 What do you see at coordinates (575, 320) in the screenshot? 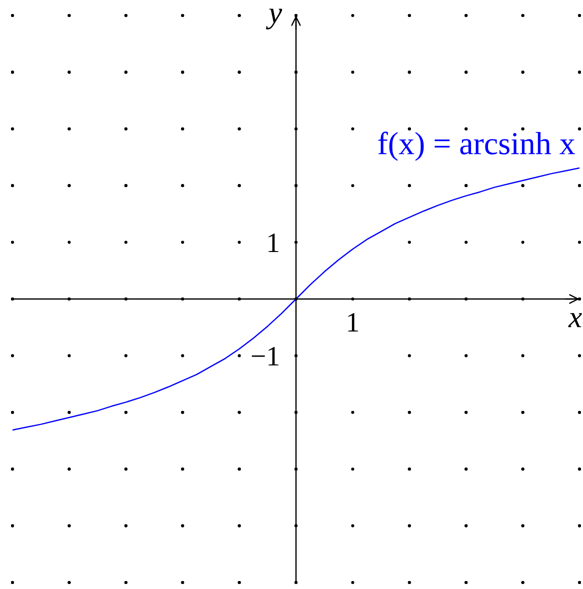
I see `x-axis-title: x` at bounding box center [575, 320].